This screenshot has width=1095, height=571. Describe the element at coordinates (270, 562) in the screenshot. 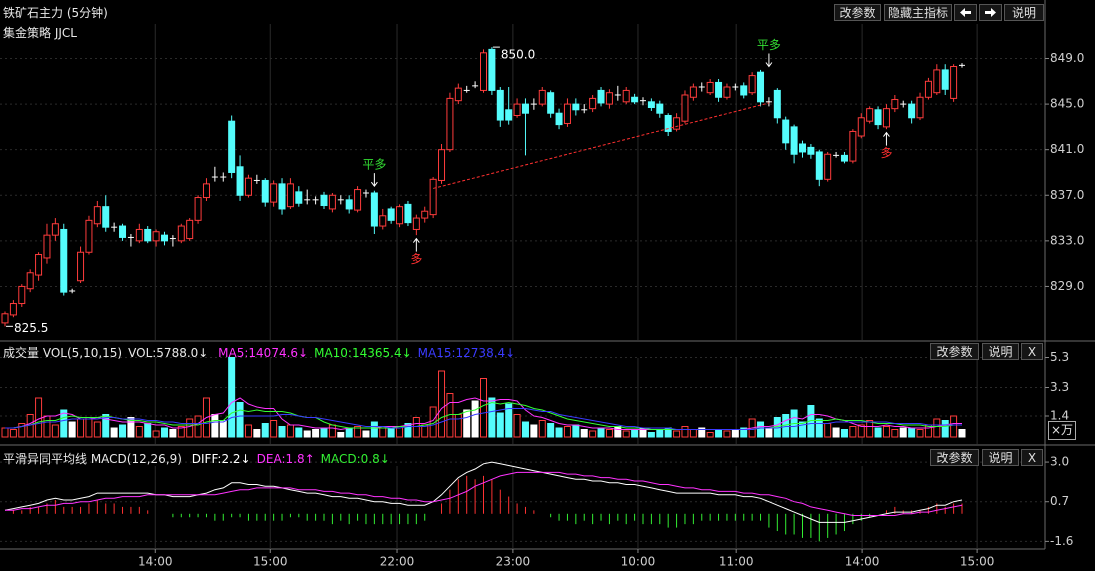

I see `x-tick-label: 15:00` at that location.